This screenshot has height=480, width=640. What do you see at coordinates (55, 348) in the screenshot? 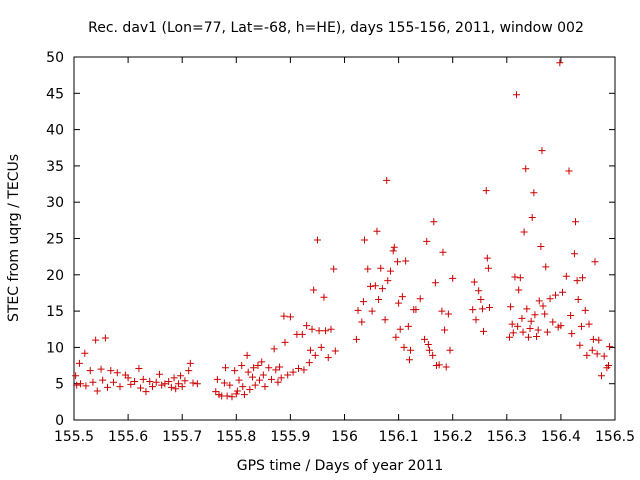
I see `y-tick-label: 10` at bounding box center [55, 348].